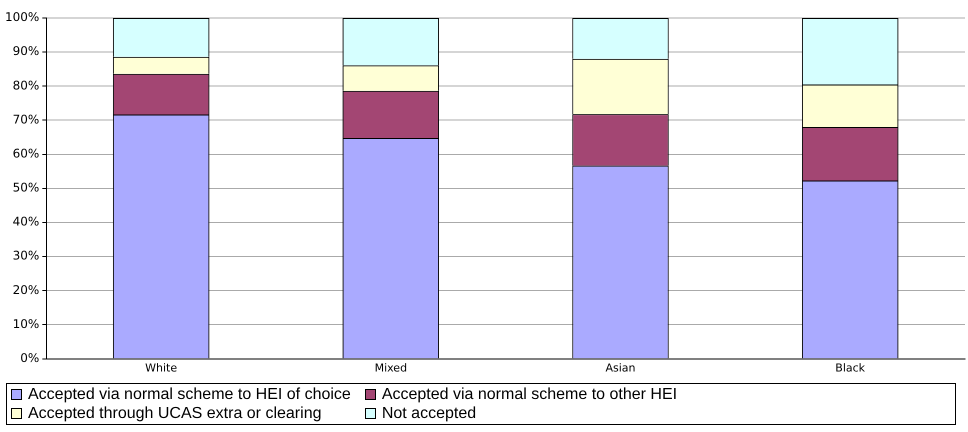 The width and height of the screenshot is (968, 432). Describe the element at coordinates (850, 367) in the screenshot. I see `x-tick-label: Black` at that location.